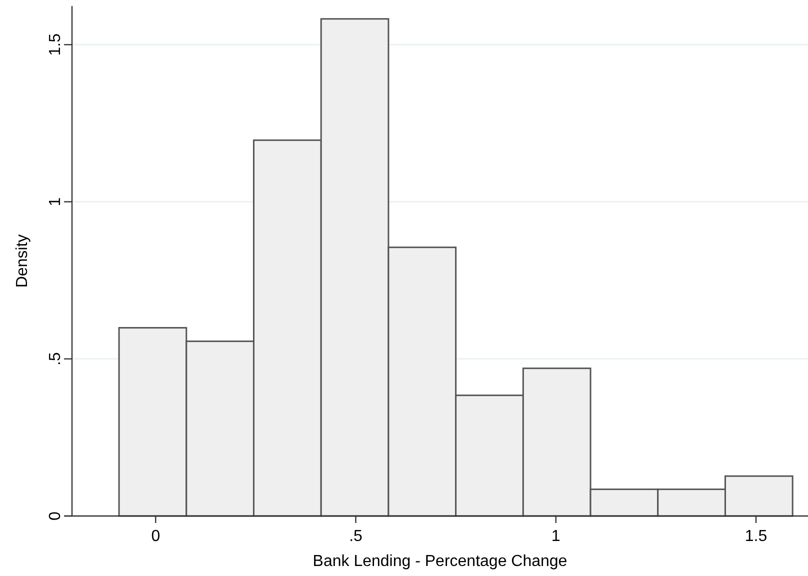 This screenshot has width=808, height=576. Describe the element at coordinates (440, 561) in the screenshot. I see `x-axis-title: Bank Lending - Percentage Change` at that location.